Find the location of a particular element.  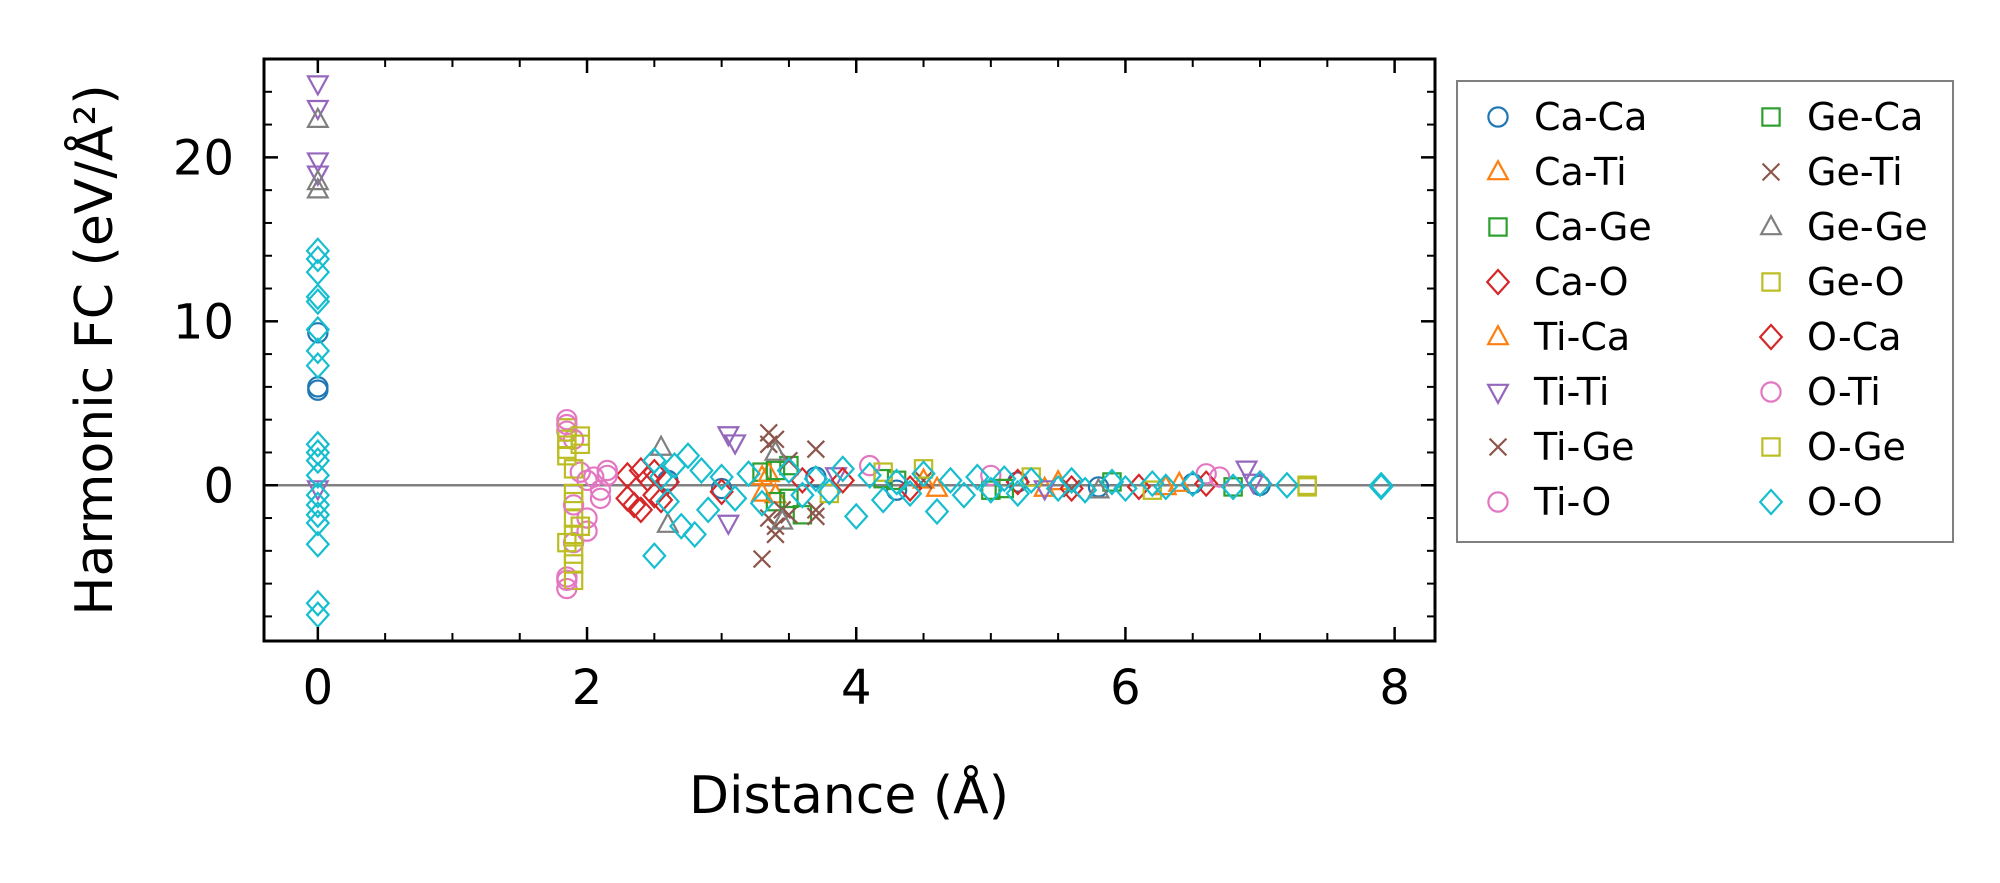

legend-label-ca-ti: Ca-Ti is located at coordinates (1580, 172).